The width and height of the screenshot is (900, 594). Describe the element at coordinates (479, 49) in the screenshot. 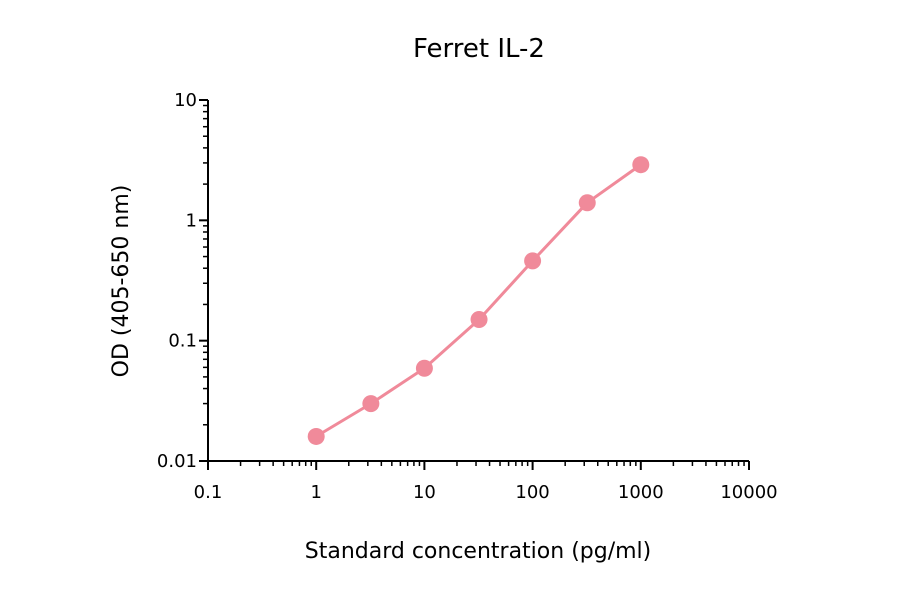

I see `chart-title: Ferret IL-2` at that location.